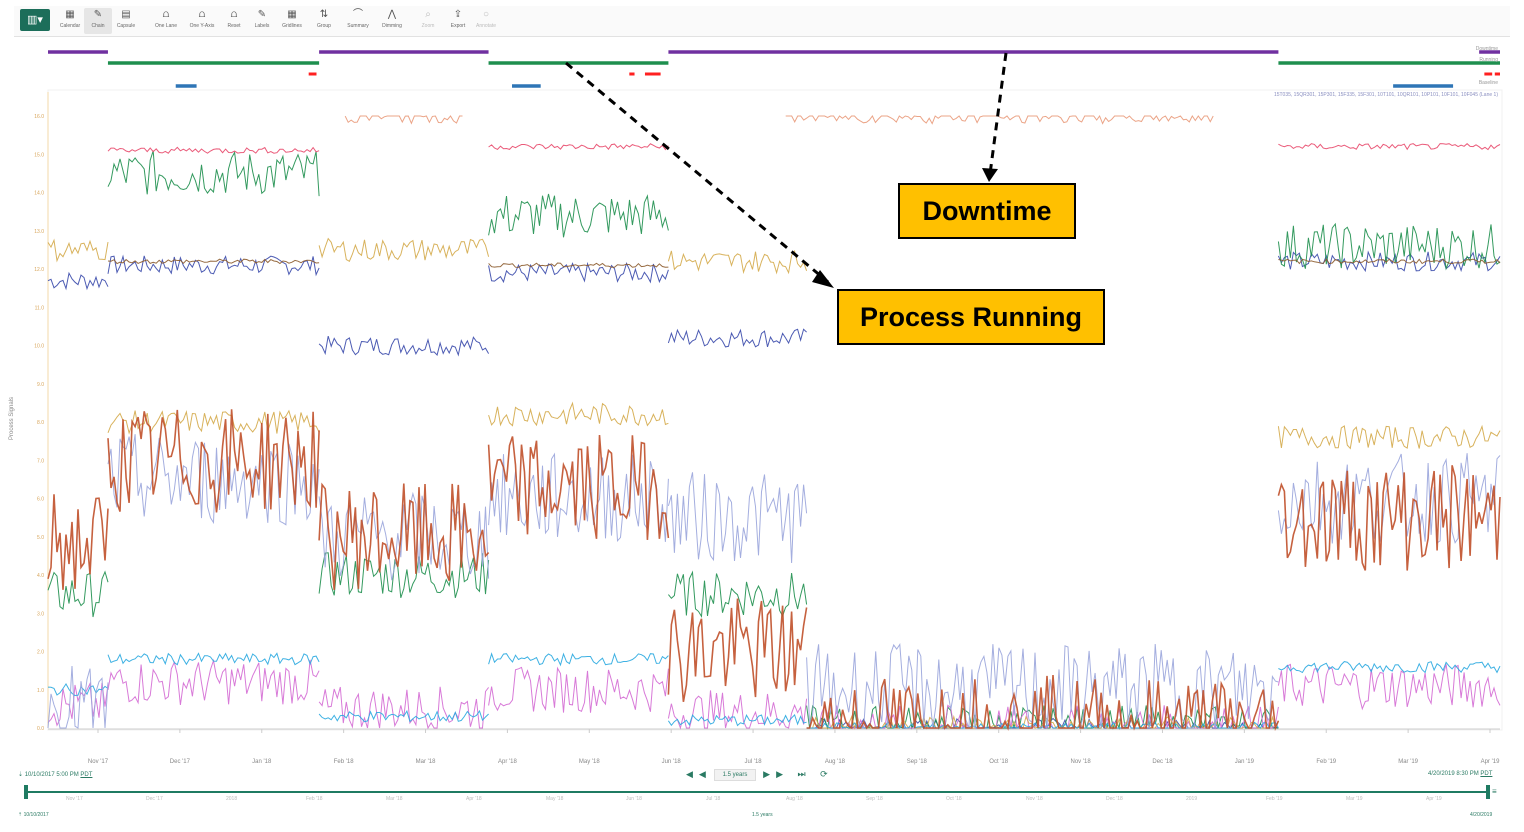 The height and width of the screenshot is (832, 1524). Describe the element at coordinates (760, 774) in the screenshot. I see `time-navigation-icons: ◀◀ ◀ ▶ ▶▶ ⏭ ⟳` at that location.